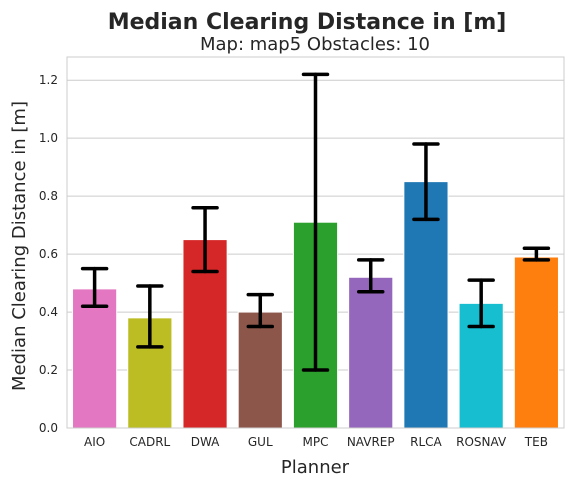  What do you see at coordinates (19, 246) in the screenshot?
I see `y-axis-label: Median Clearing Distance in [m]` at bounding box center [19, 246].